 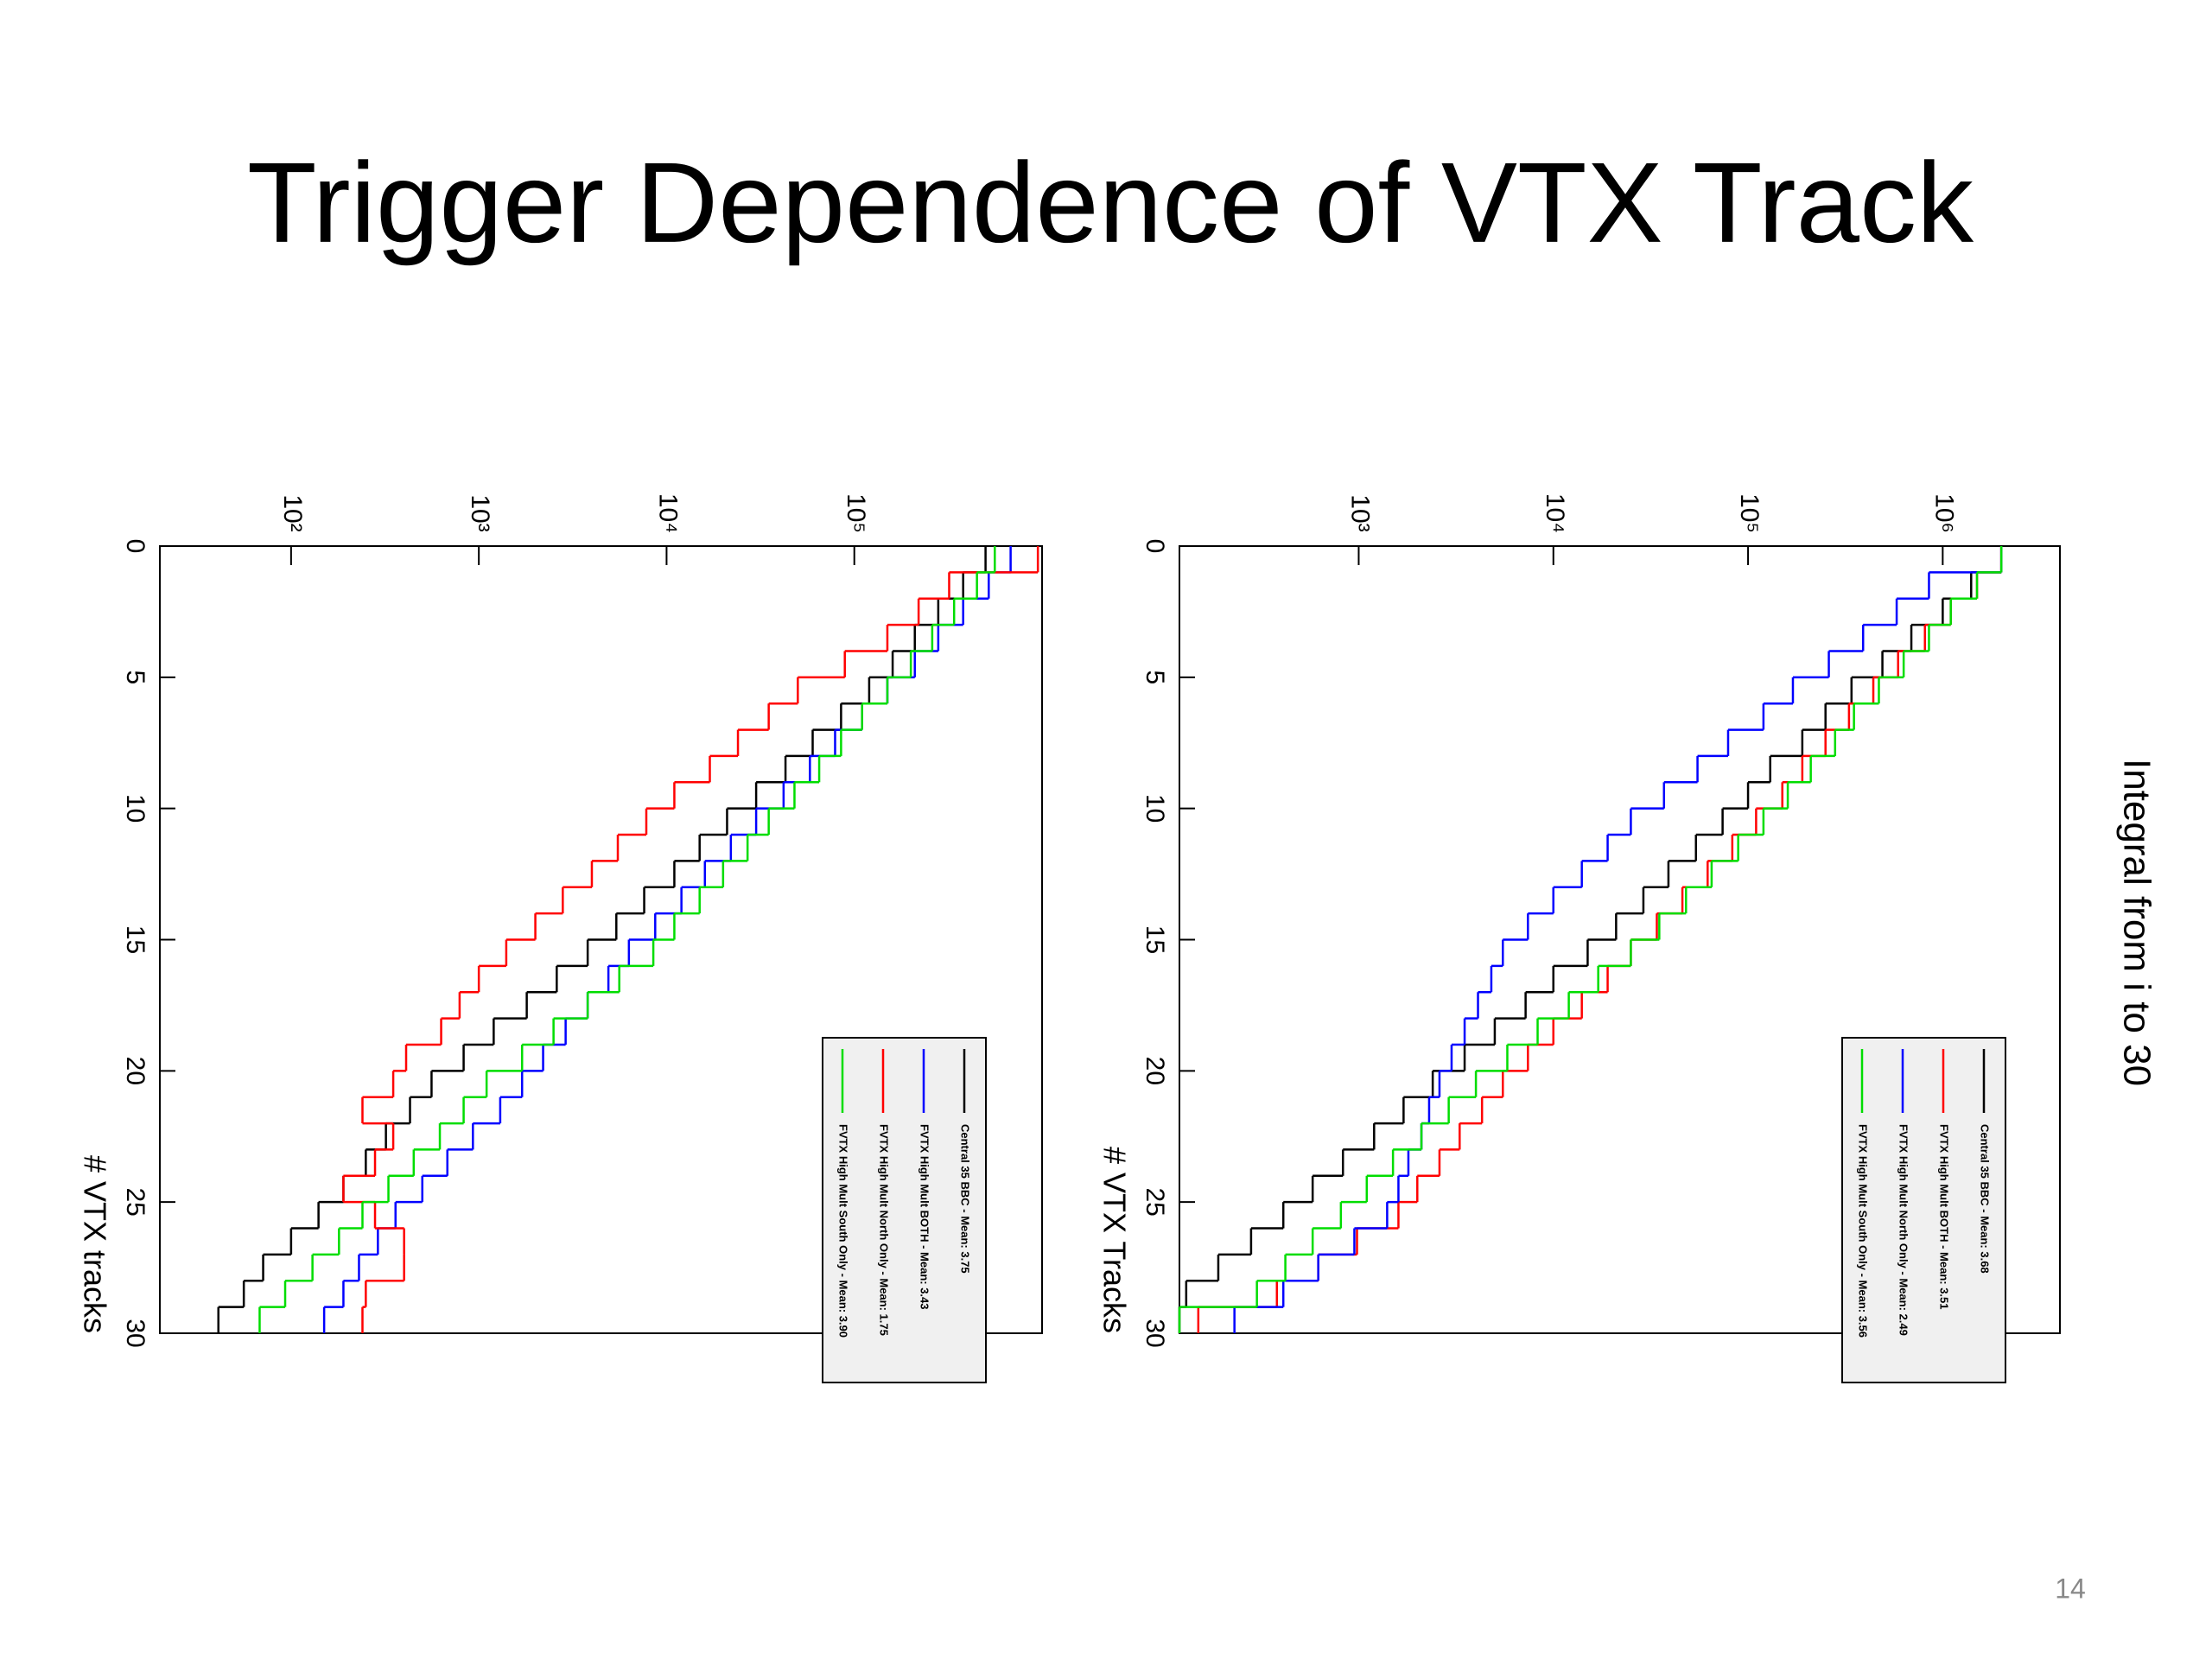 What do you see at coordinates (924, 1217) in the screenshot?
I see `legend-entry: FVTX High Mult BOTH - Mean: 3.43` at bounding box center [924, 1217].